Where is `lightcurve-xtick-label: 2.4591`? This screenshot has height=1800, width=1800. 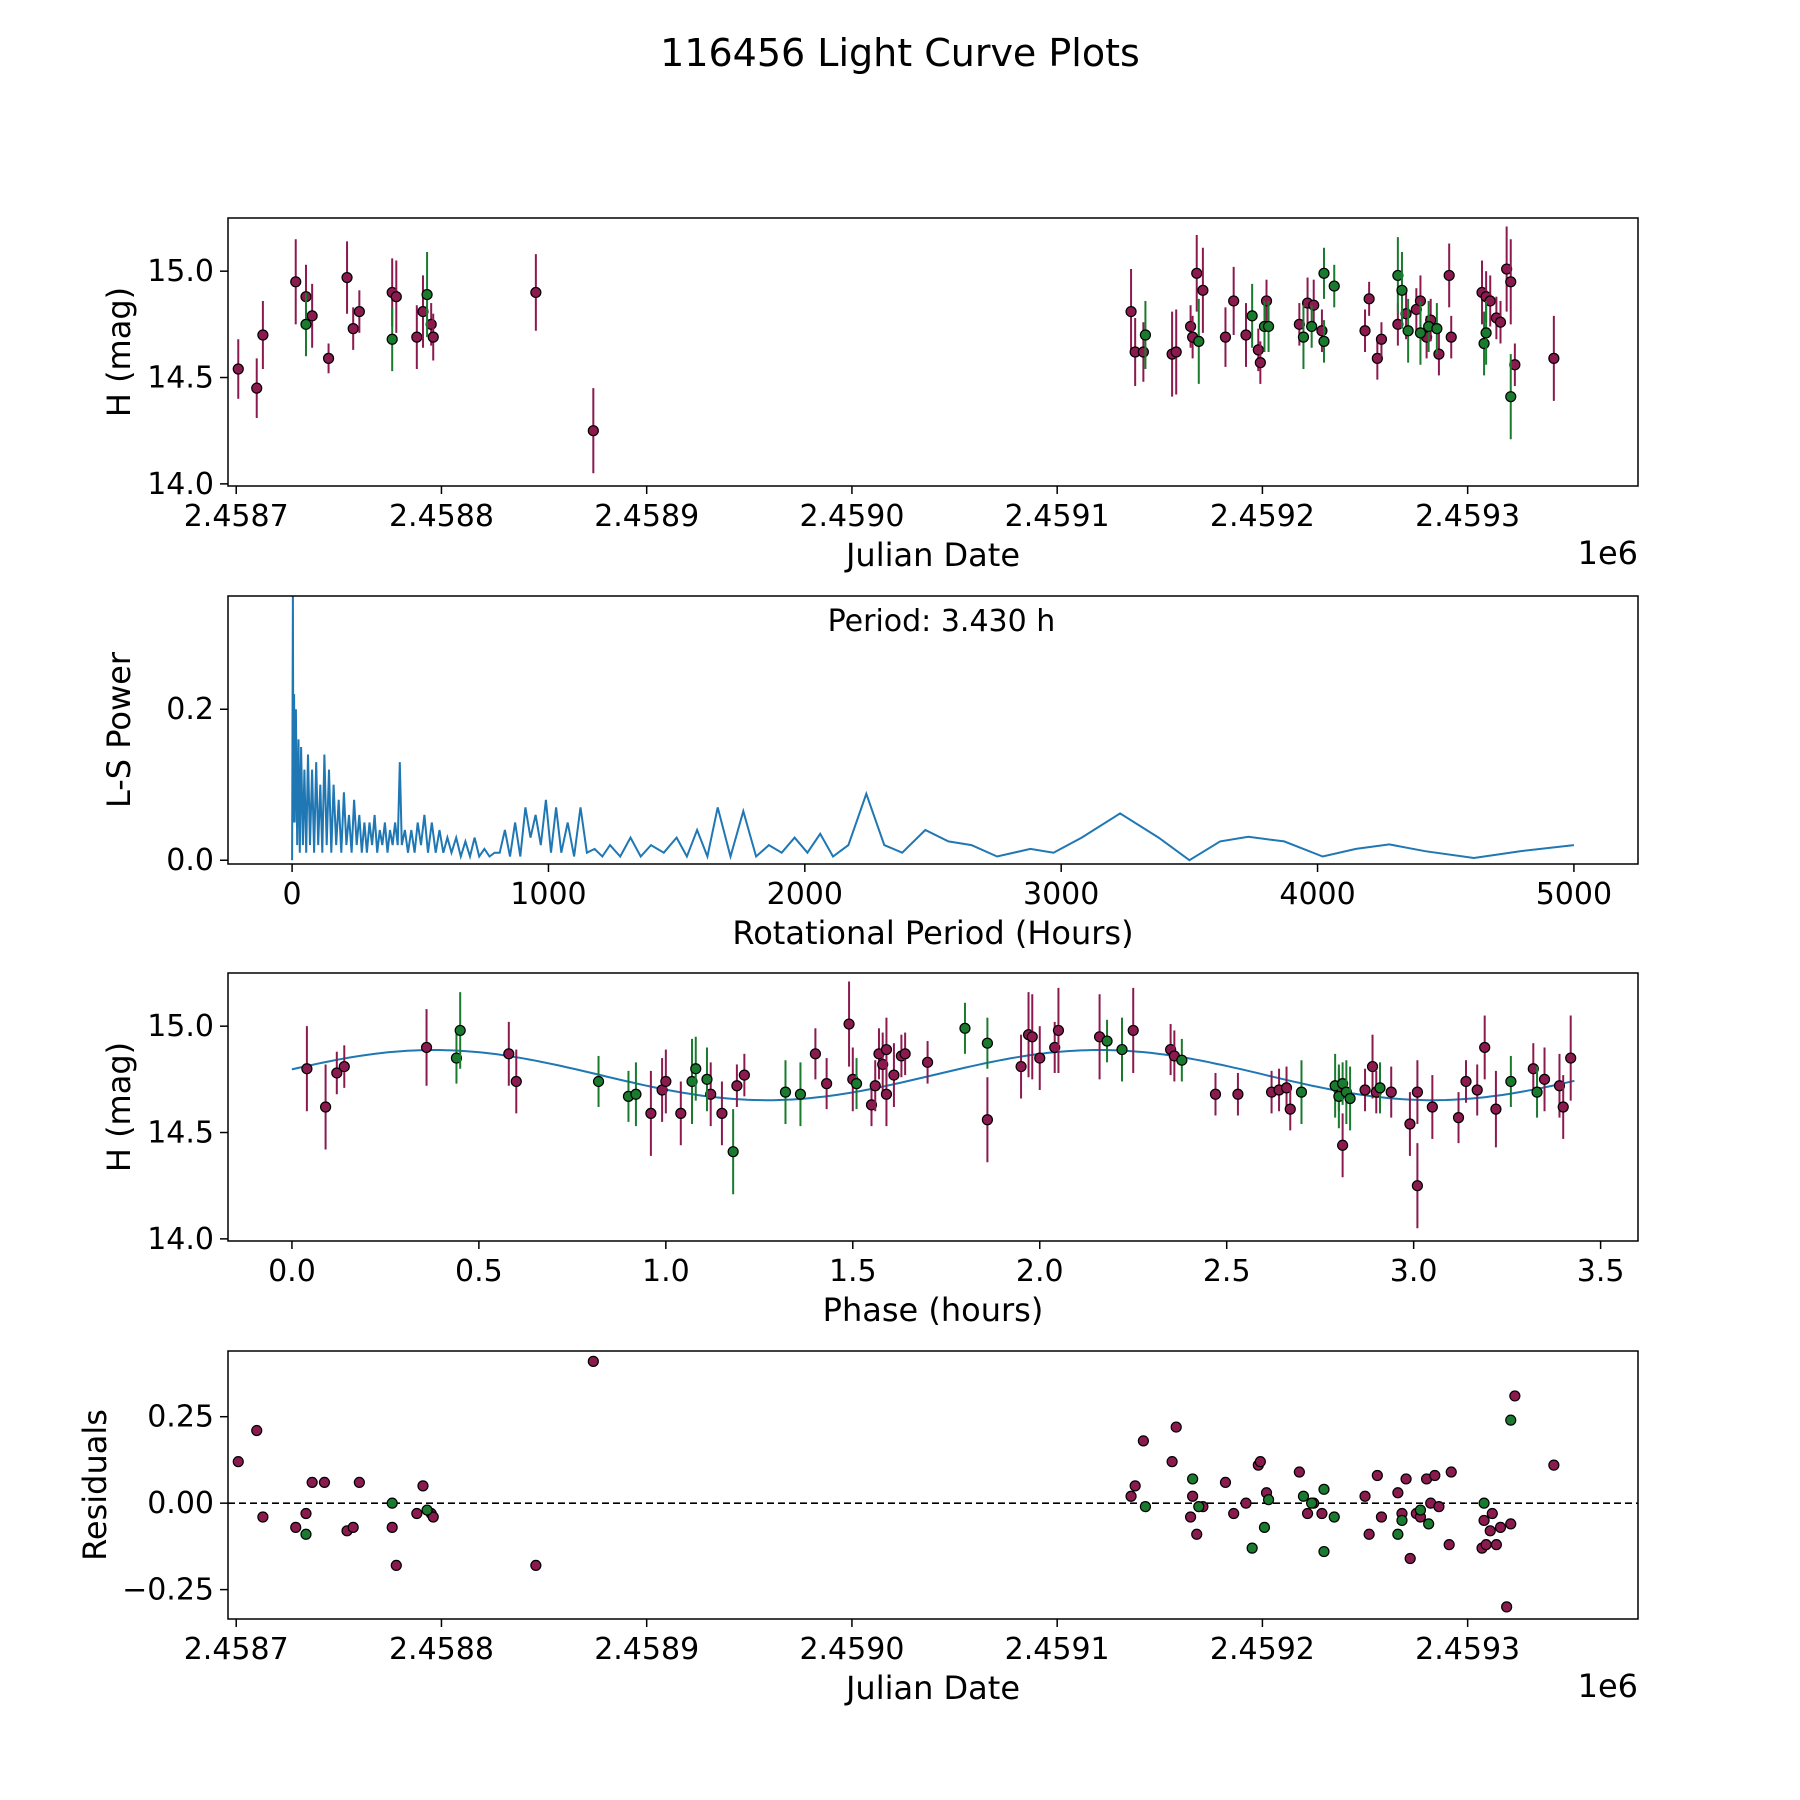 lightcurve-xtick-label: 2.4591 is located at coordinates (1057, 516).